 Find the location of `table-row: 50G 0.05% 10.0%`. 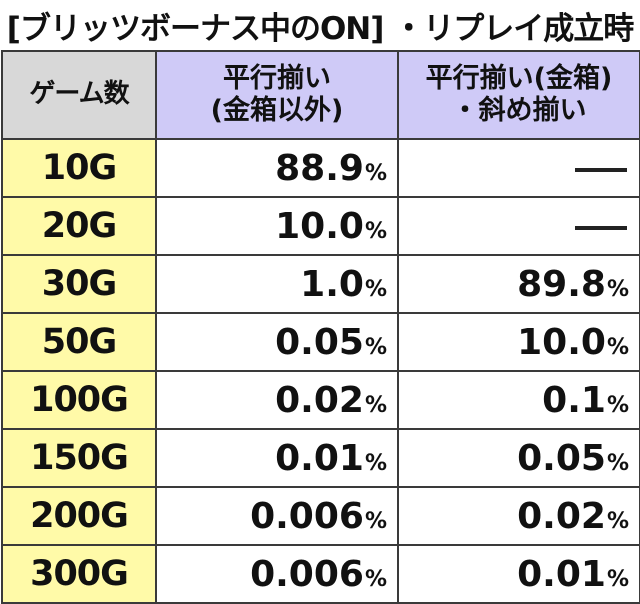

table-row: 50G 0.05% 10.0% is located at coordinates (320, 342).